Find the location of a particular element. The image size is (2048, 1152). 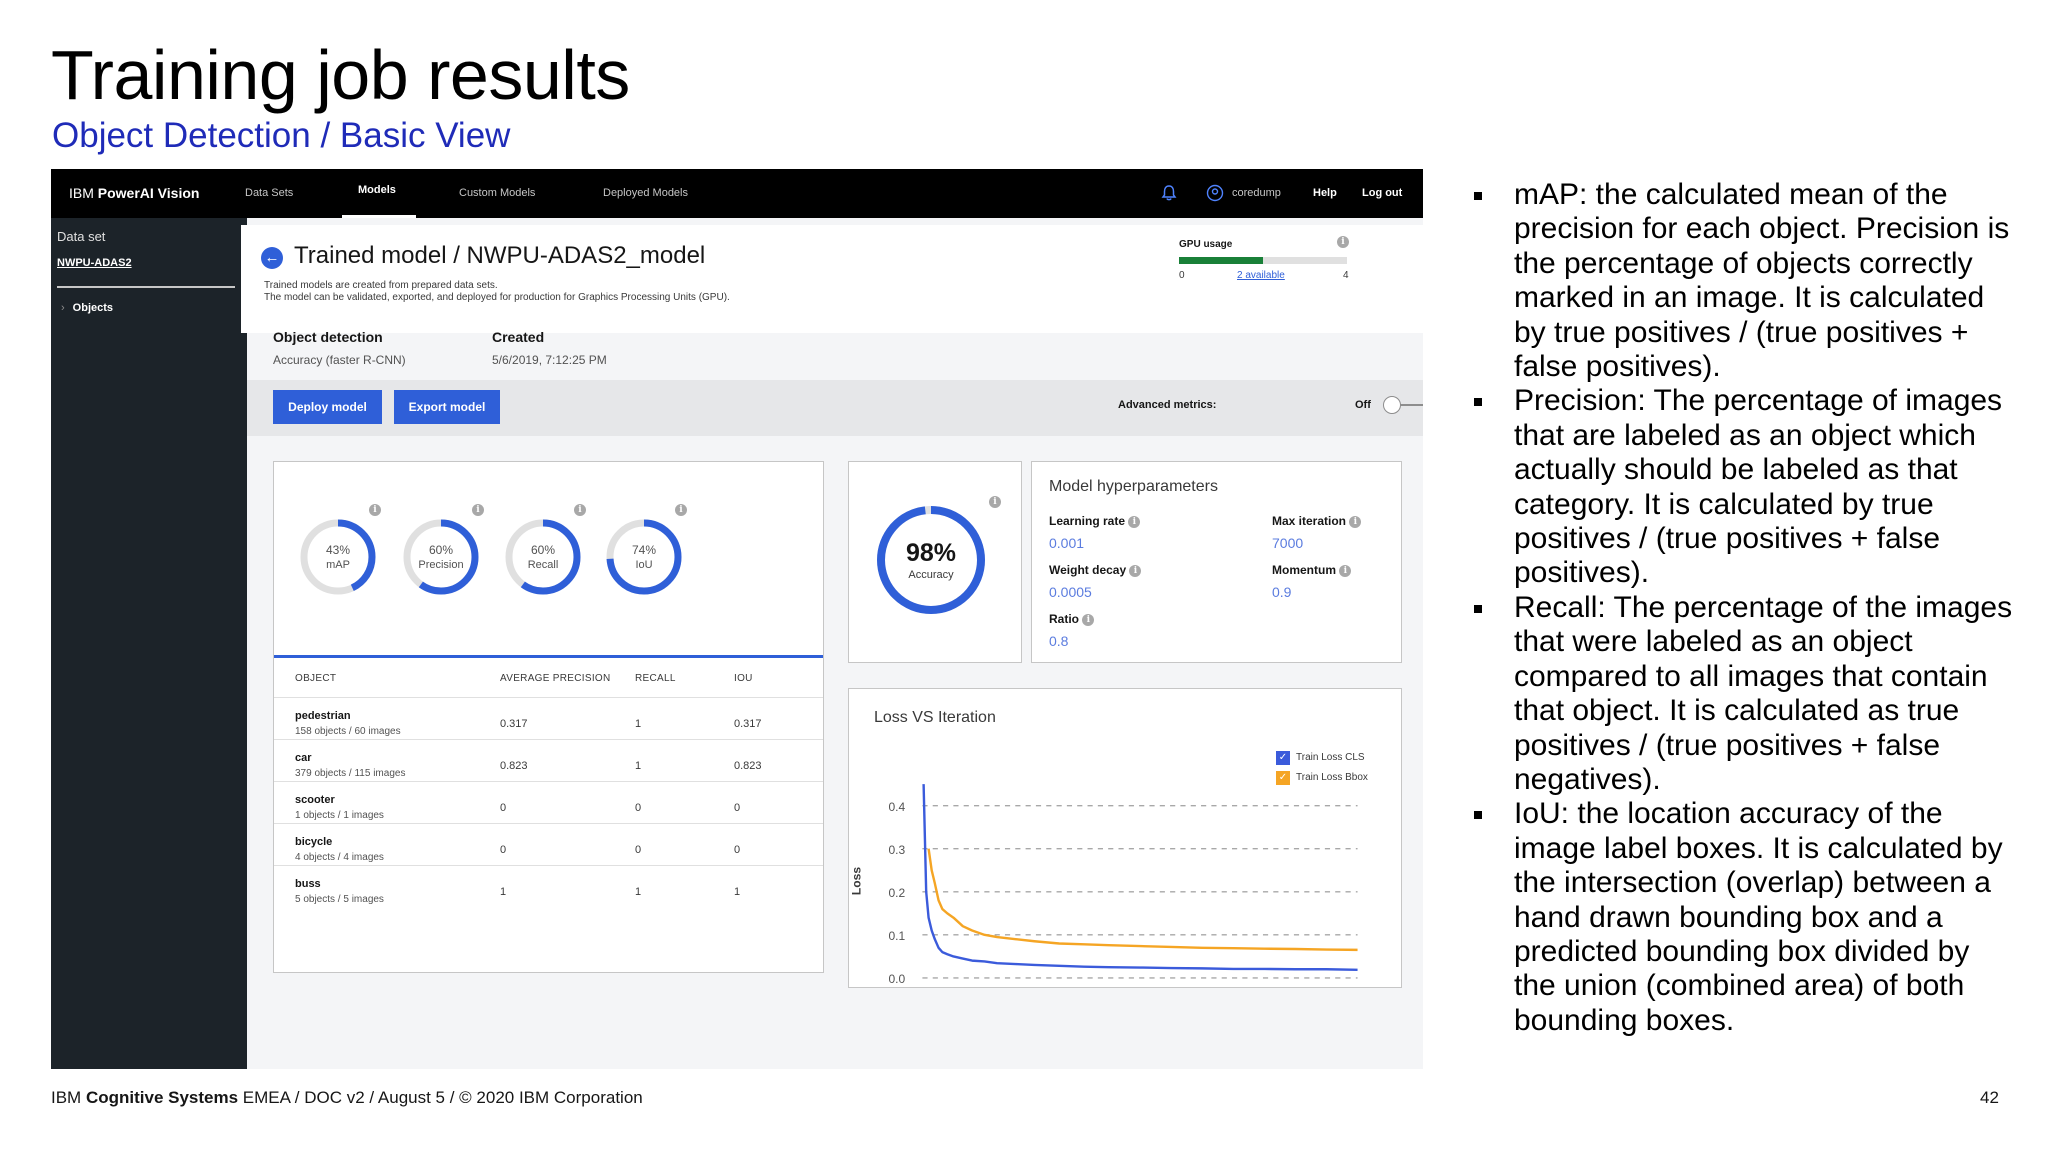

table-header-object: OBJECT is located at coordinates (316, 678).